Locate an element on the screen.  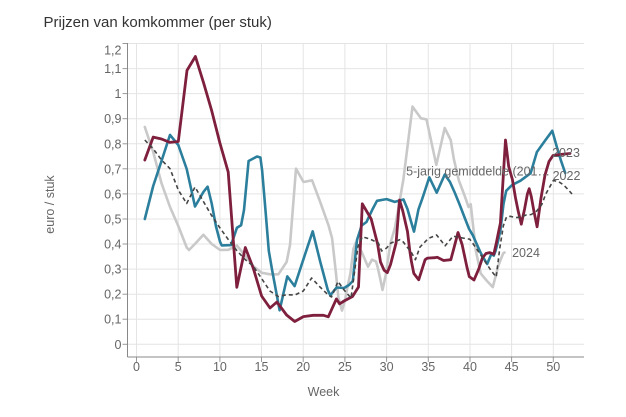
svg-text: 45 is located at coordinates (512, 367).